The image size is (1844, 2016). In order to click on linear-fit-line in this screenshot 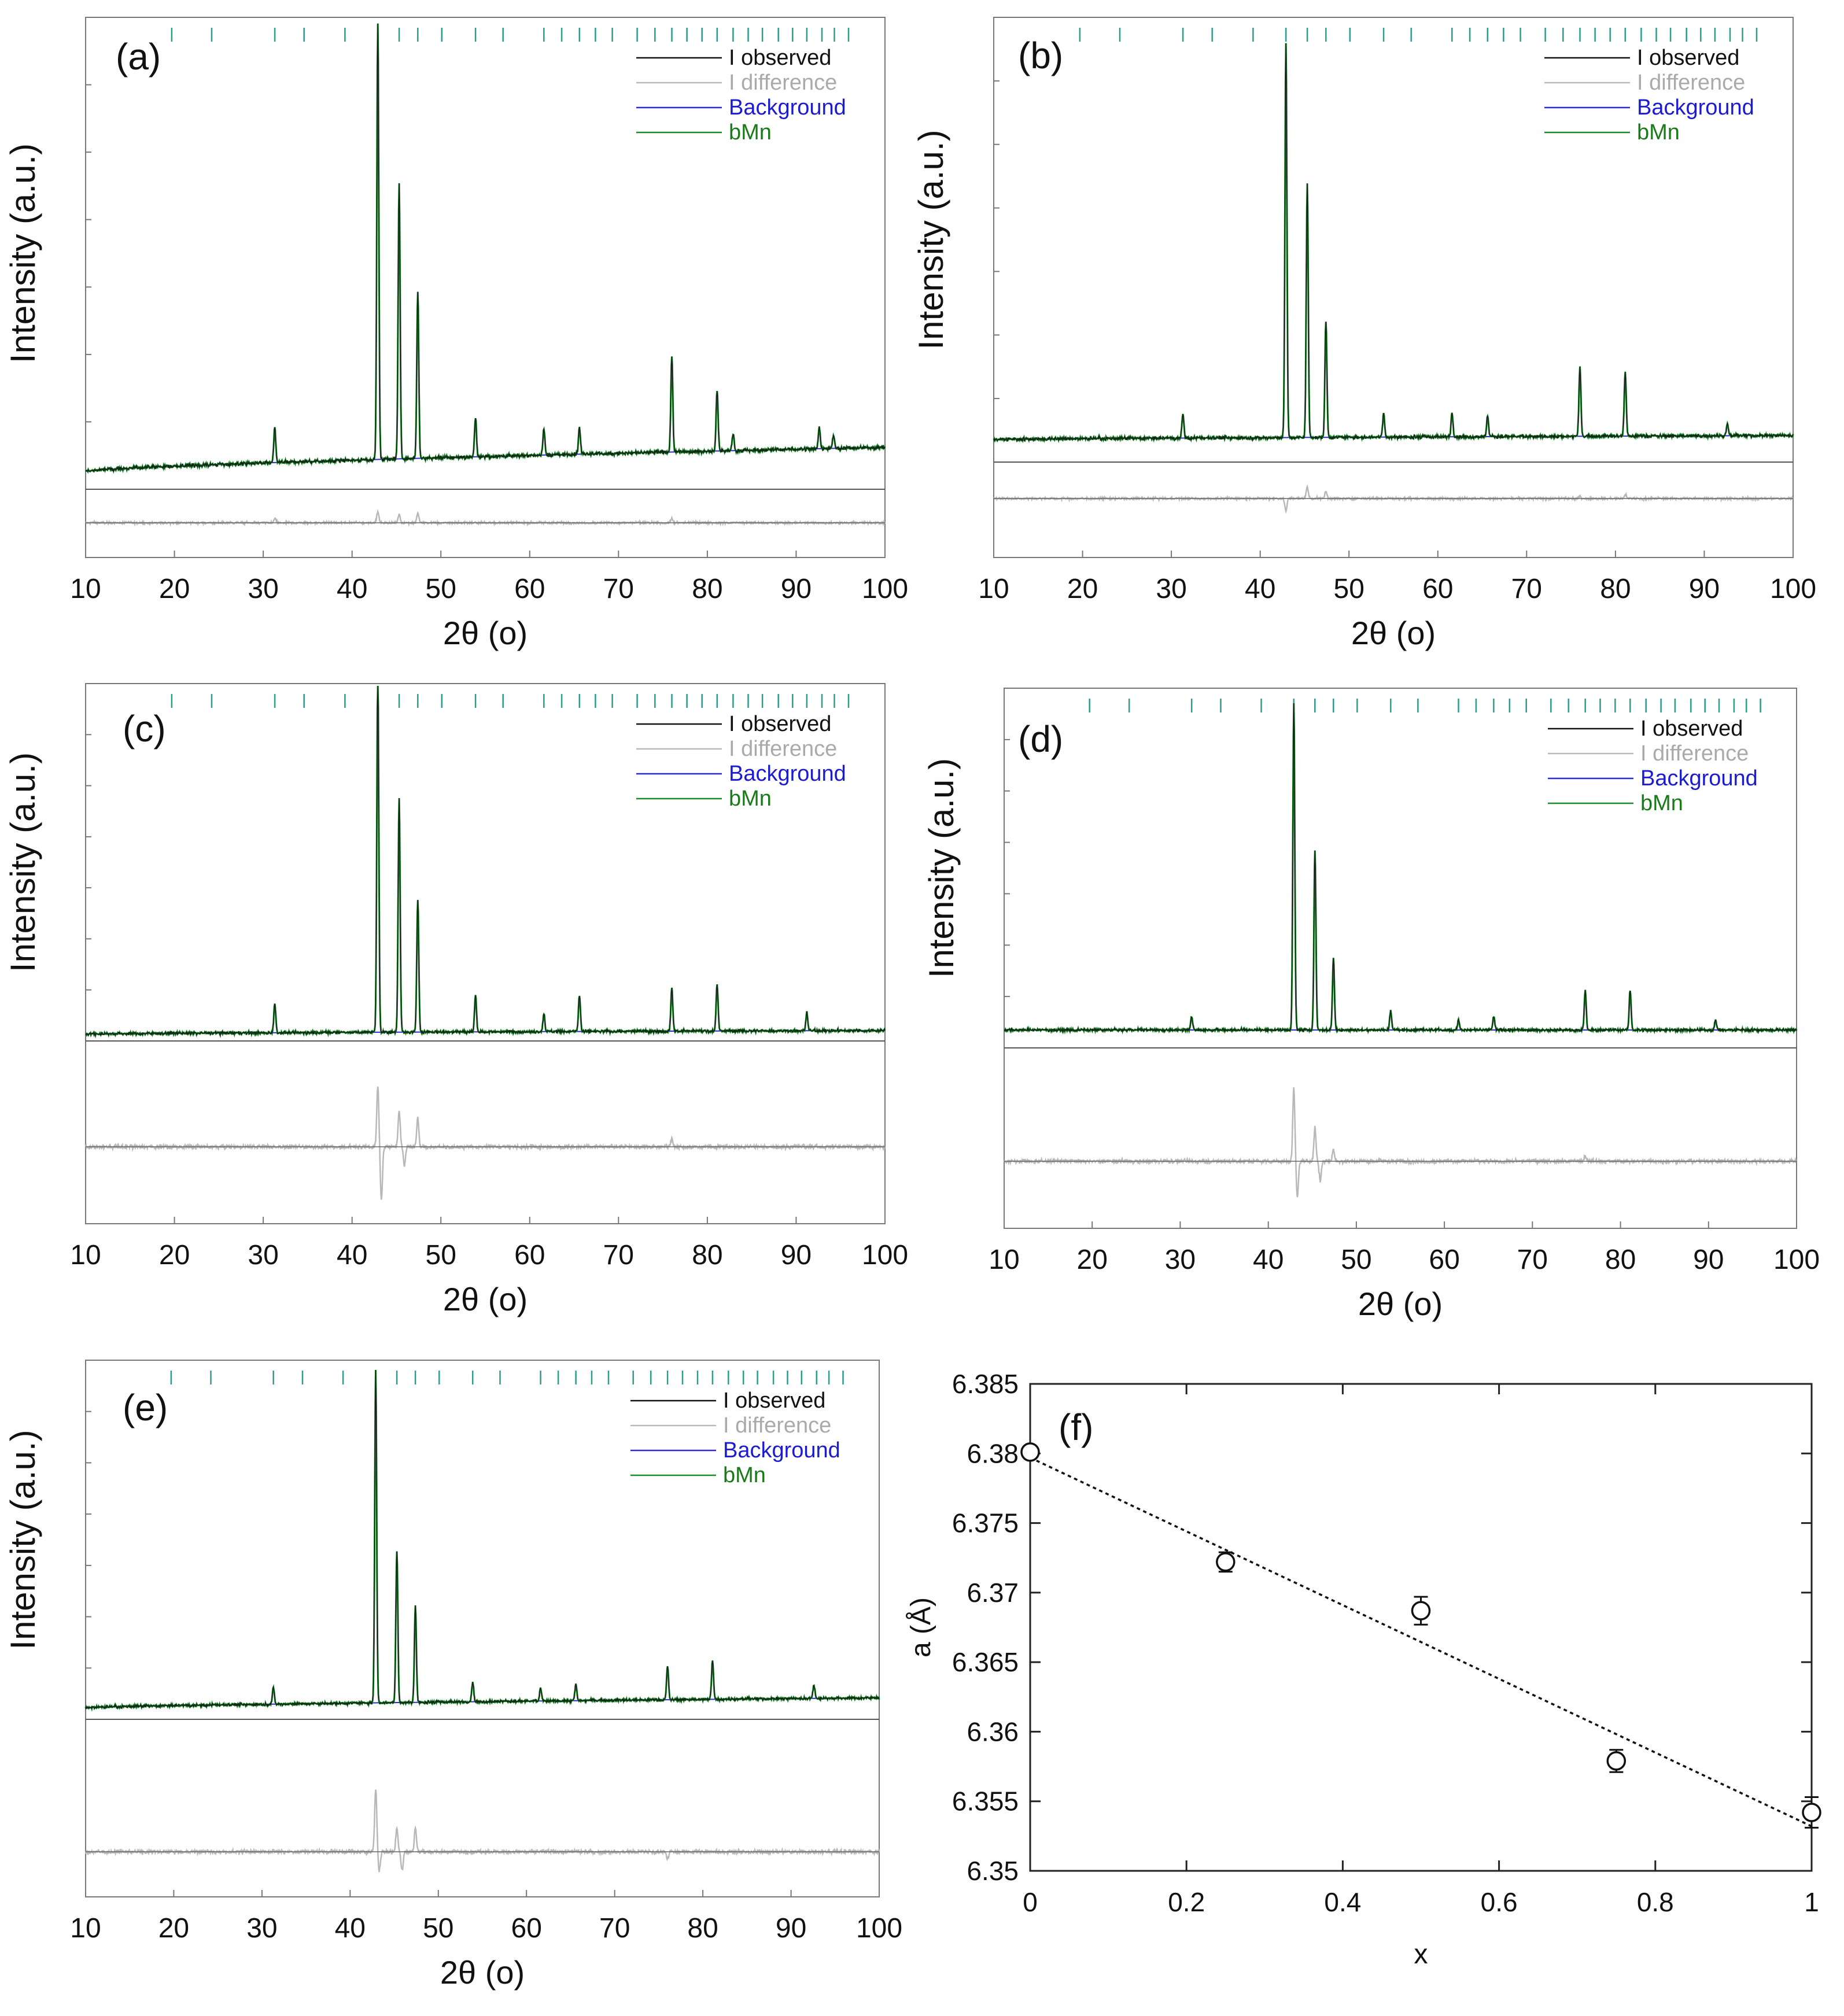, I will do `click(1421, 1641)`.